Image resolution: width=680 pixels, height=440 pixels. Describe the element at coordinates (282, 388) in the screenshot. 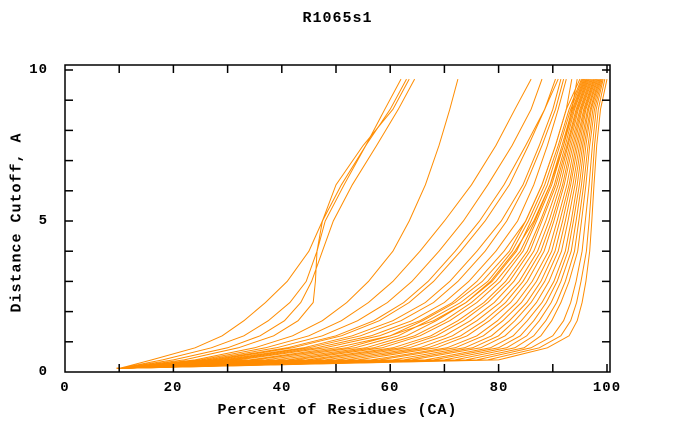

I see `x-tick-label-40: 40` at that location.